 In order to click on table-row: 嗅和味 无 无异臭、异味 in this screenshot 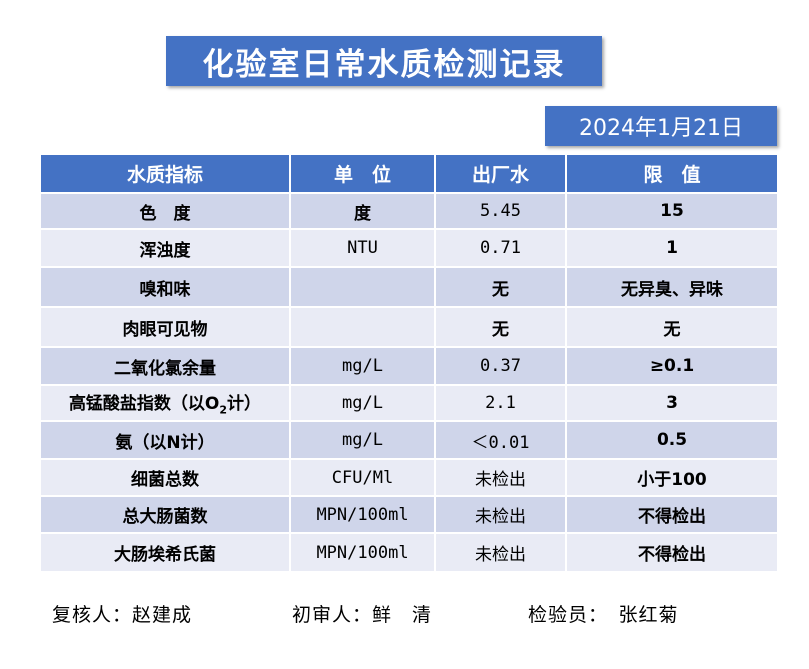, I will do `click(409, 287)`.